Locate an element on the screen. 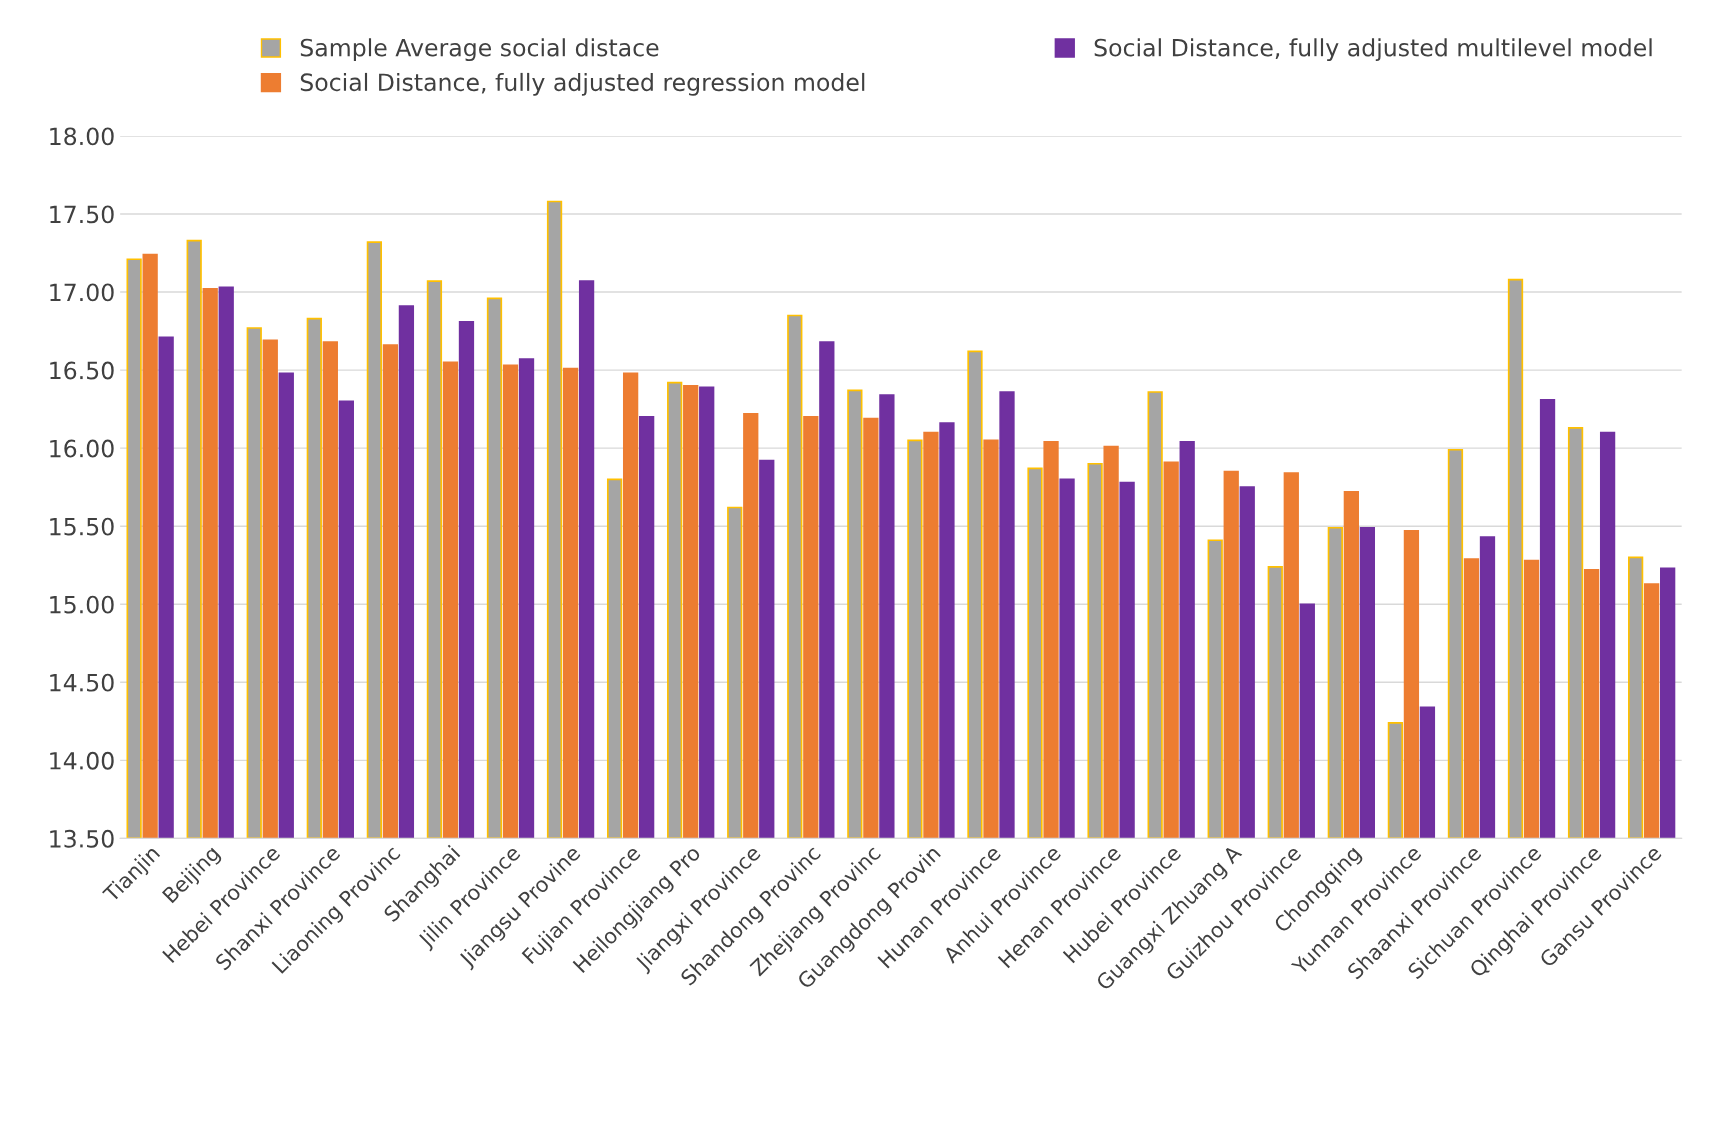  legend-label: Social Distance, fully adjusted multilevel model is located at coordinates (1373, 50).